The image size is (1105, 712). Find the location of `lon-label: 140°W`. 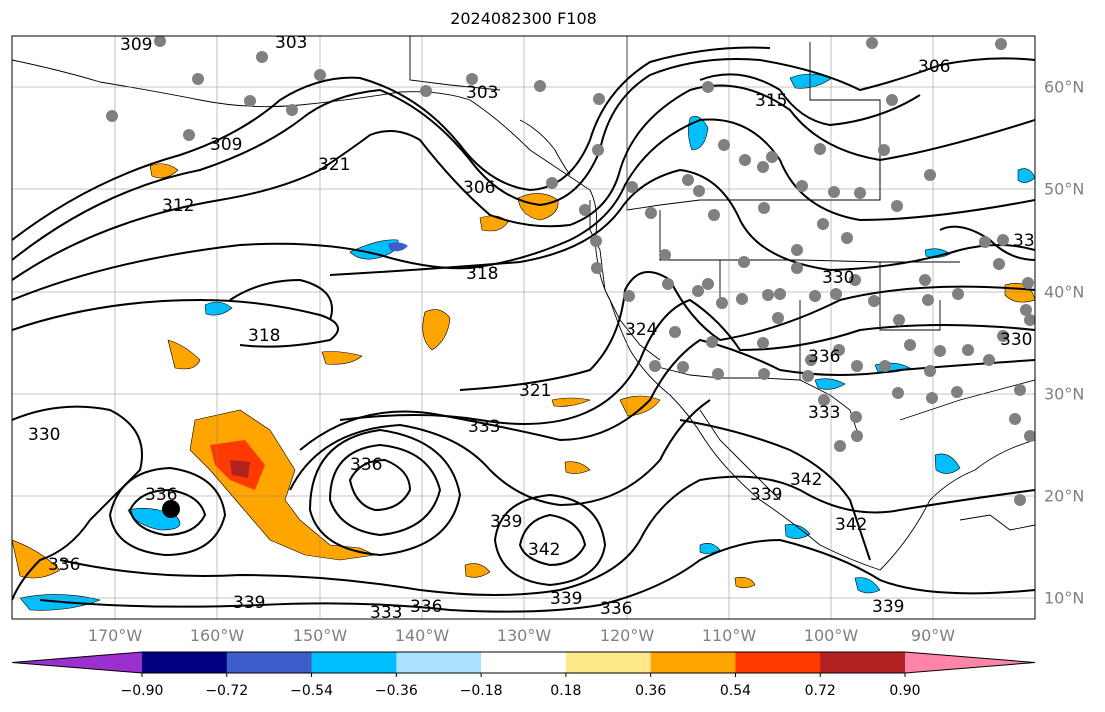

lon-label: 140°W is located at coordinates (422, 635).